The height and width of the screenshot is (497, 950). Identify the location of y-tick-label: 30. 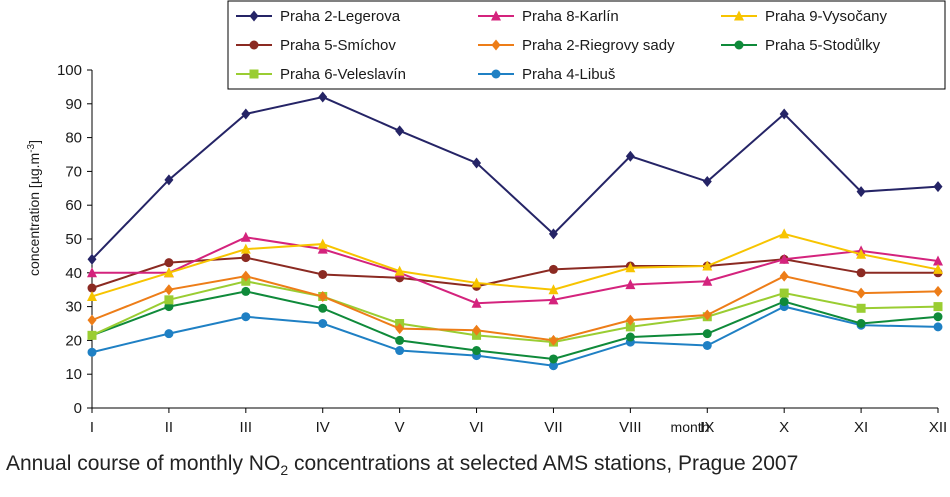
(73, 307).